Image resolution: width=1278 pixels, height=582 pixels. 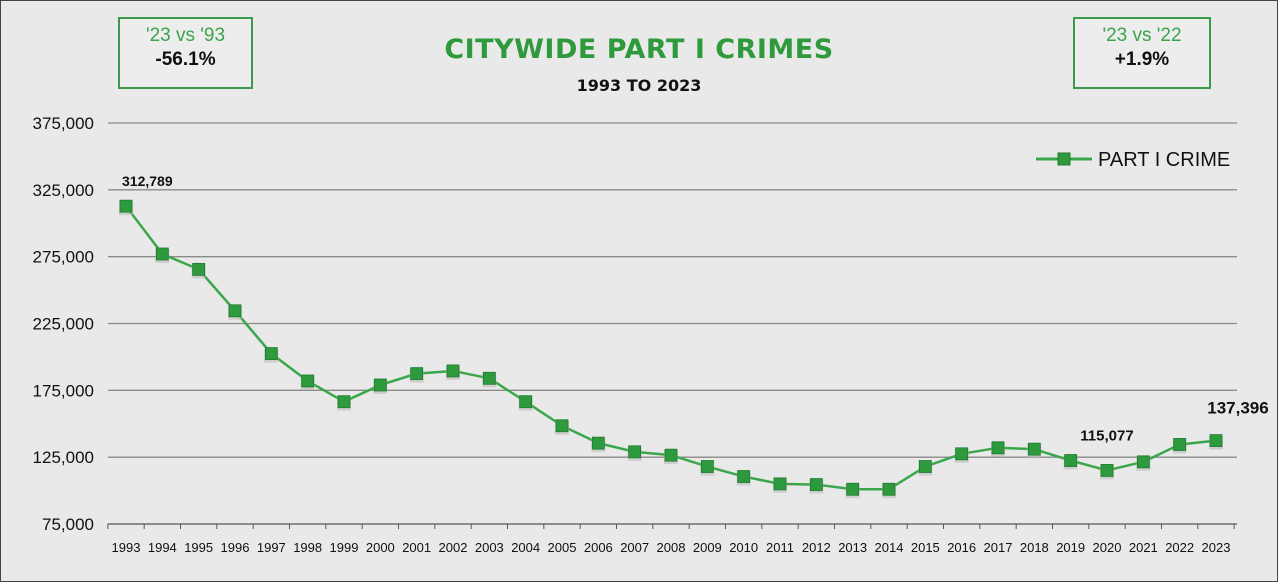 What do you see at coordinates (743, 547) in the screenshot?
I see `x-tick-label: 2010` at bounding box center [743, 547].